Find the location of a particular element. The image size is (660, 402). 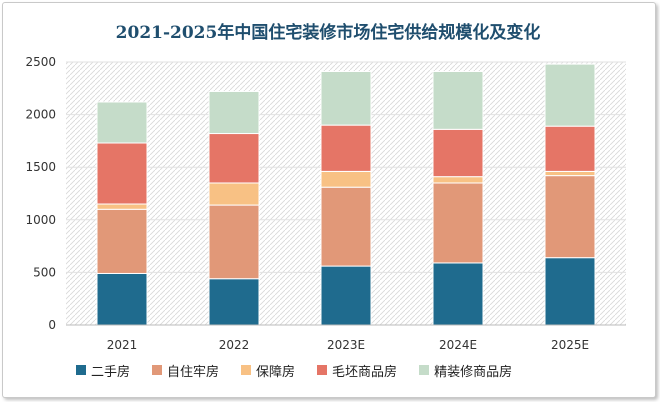

x-tick-label: 2024E is located at coordinates (458, 345).